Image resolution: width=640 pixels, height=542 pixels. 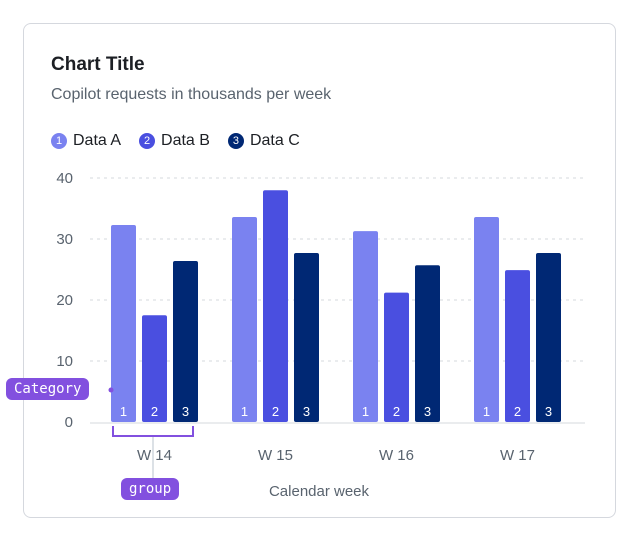 What do you see at coordinates (97, 140) in the screenshot?
I see `legend-label: Data A` at bounding box center [97, 140].